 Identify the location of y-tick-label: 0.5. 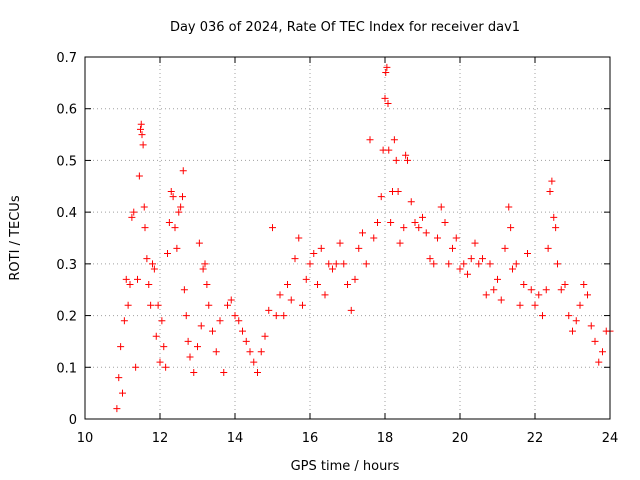
(66, 161).